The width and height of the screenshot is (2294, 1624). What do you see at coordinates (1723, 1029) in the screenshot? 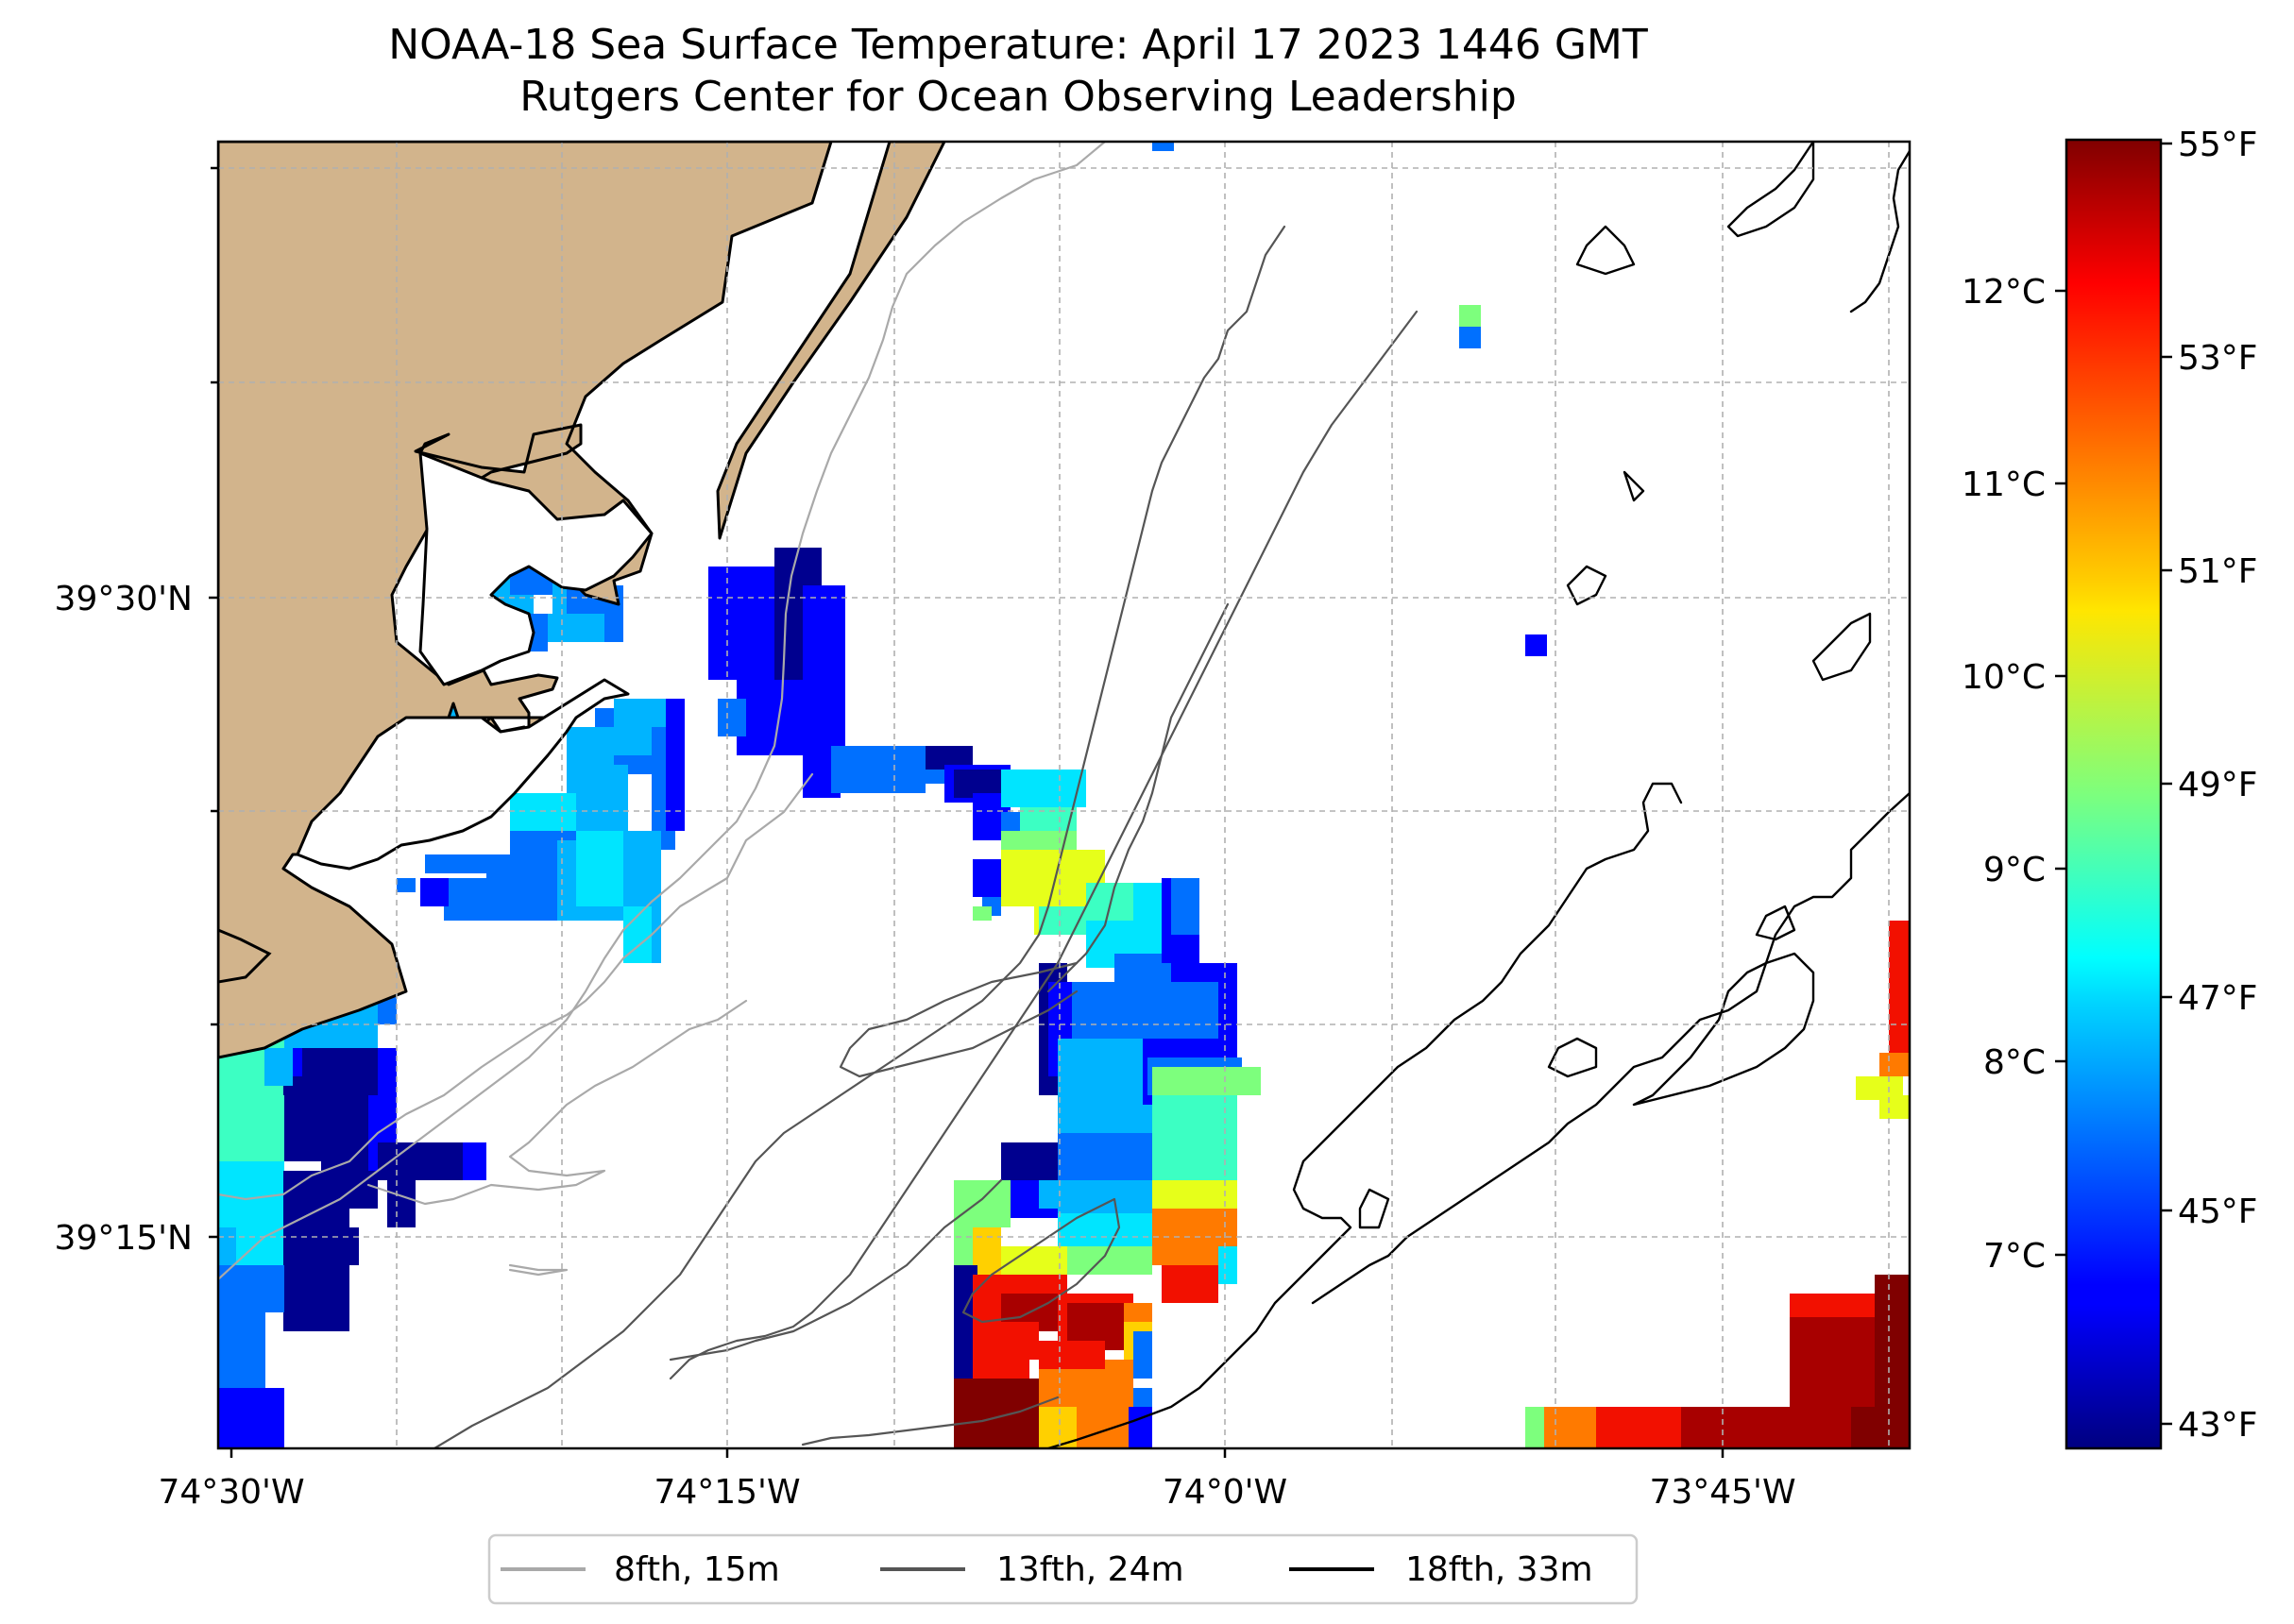
I see `contour-18fth-c` at bounding box center [1723, 1029].